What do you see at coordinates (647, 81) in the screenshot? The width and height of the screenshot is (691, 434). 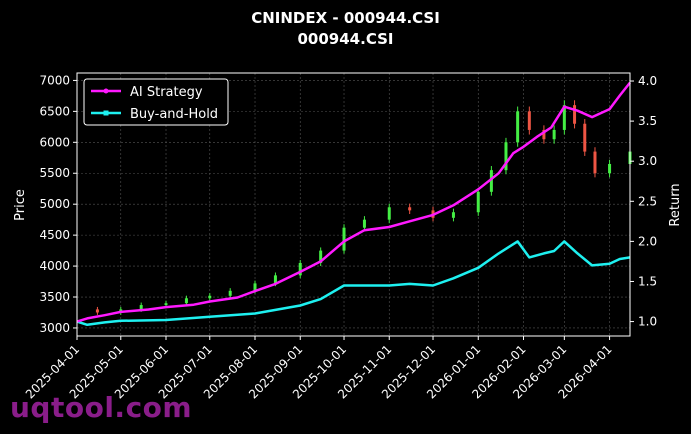 I see `y2-tick-label: 4.0` at bounding box center [647, 81].